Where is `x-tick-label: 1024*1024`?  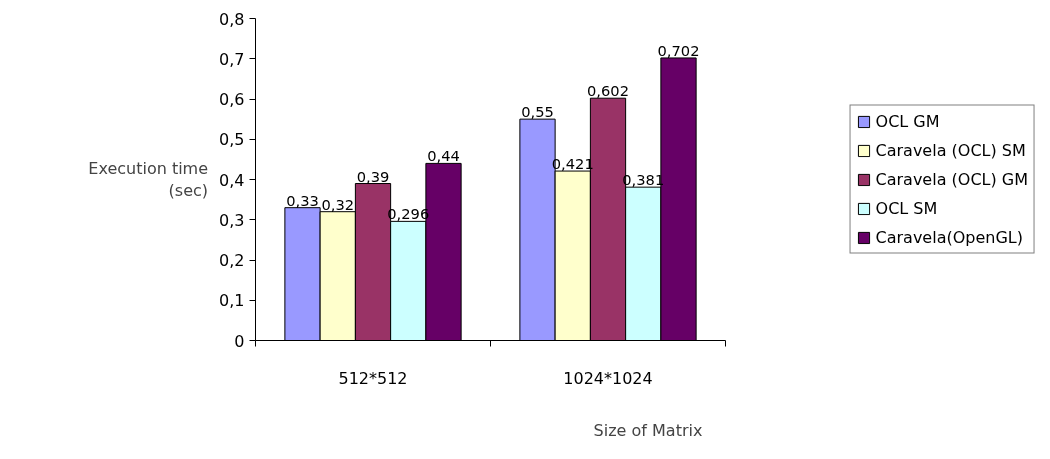 x-tick-label: 1024*1024 is located at coordinates (608, 378).